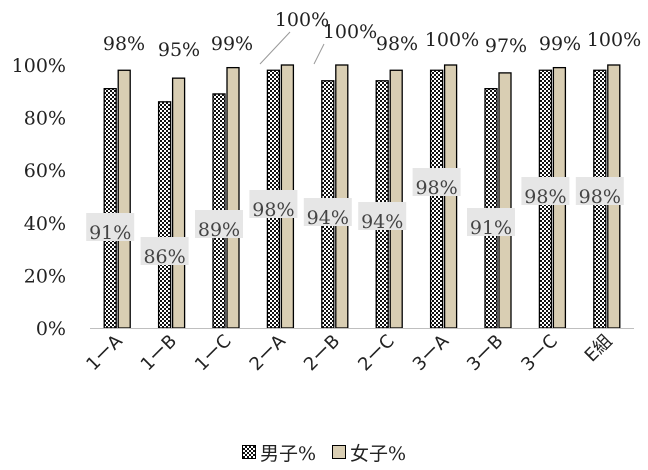 This screenshot has width=648, height=470. I want to click on y-tick-label: 0%, so click(51, 329).